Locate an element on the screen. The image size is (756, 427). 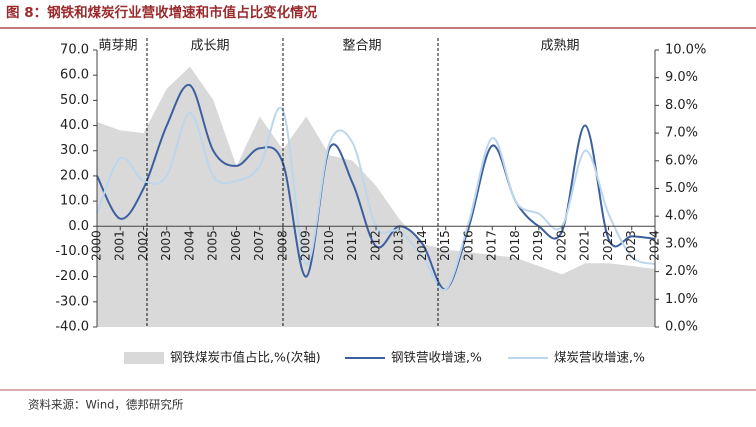
period-label: 萌芽期 is located at coordinates (117, 46).